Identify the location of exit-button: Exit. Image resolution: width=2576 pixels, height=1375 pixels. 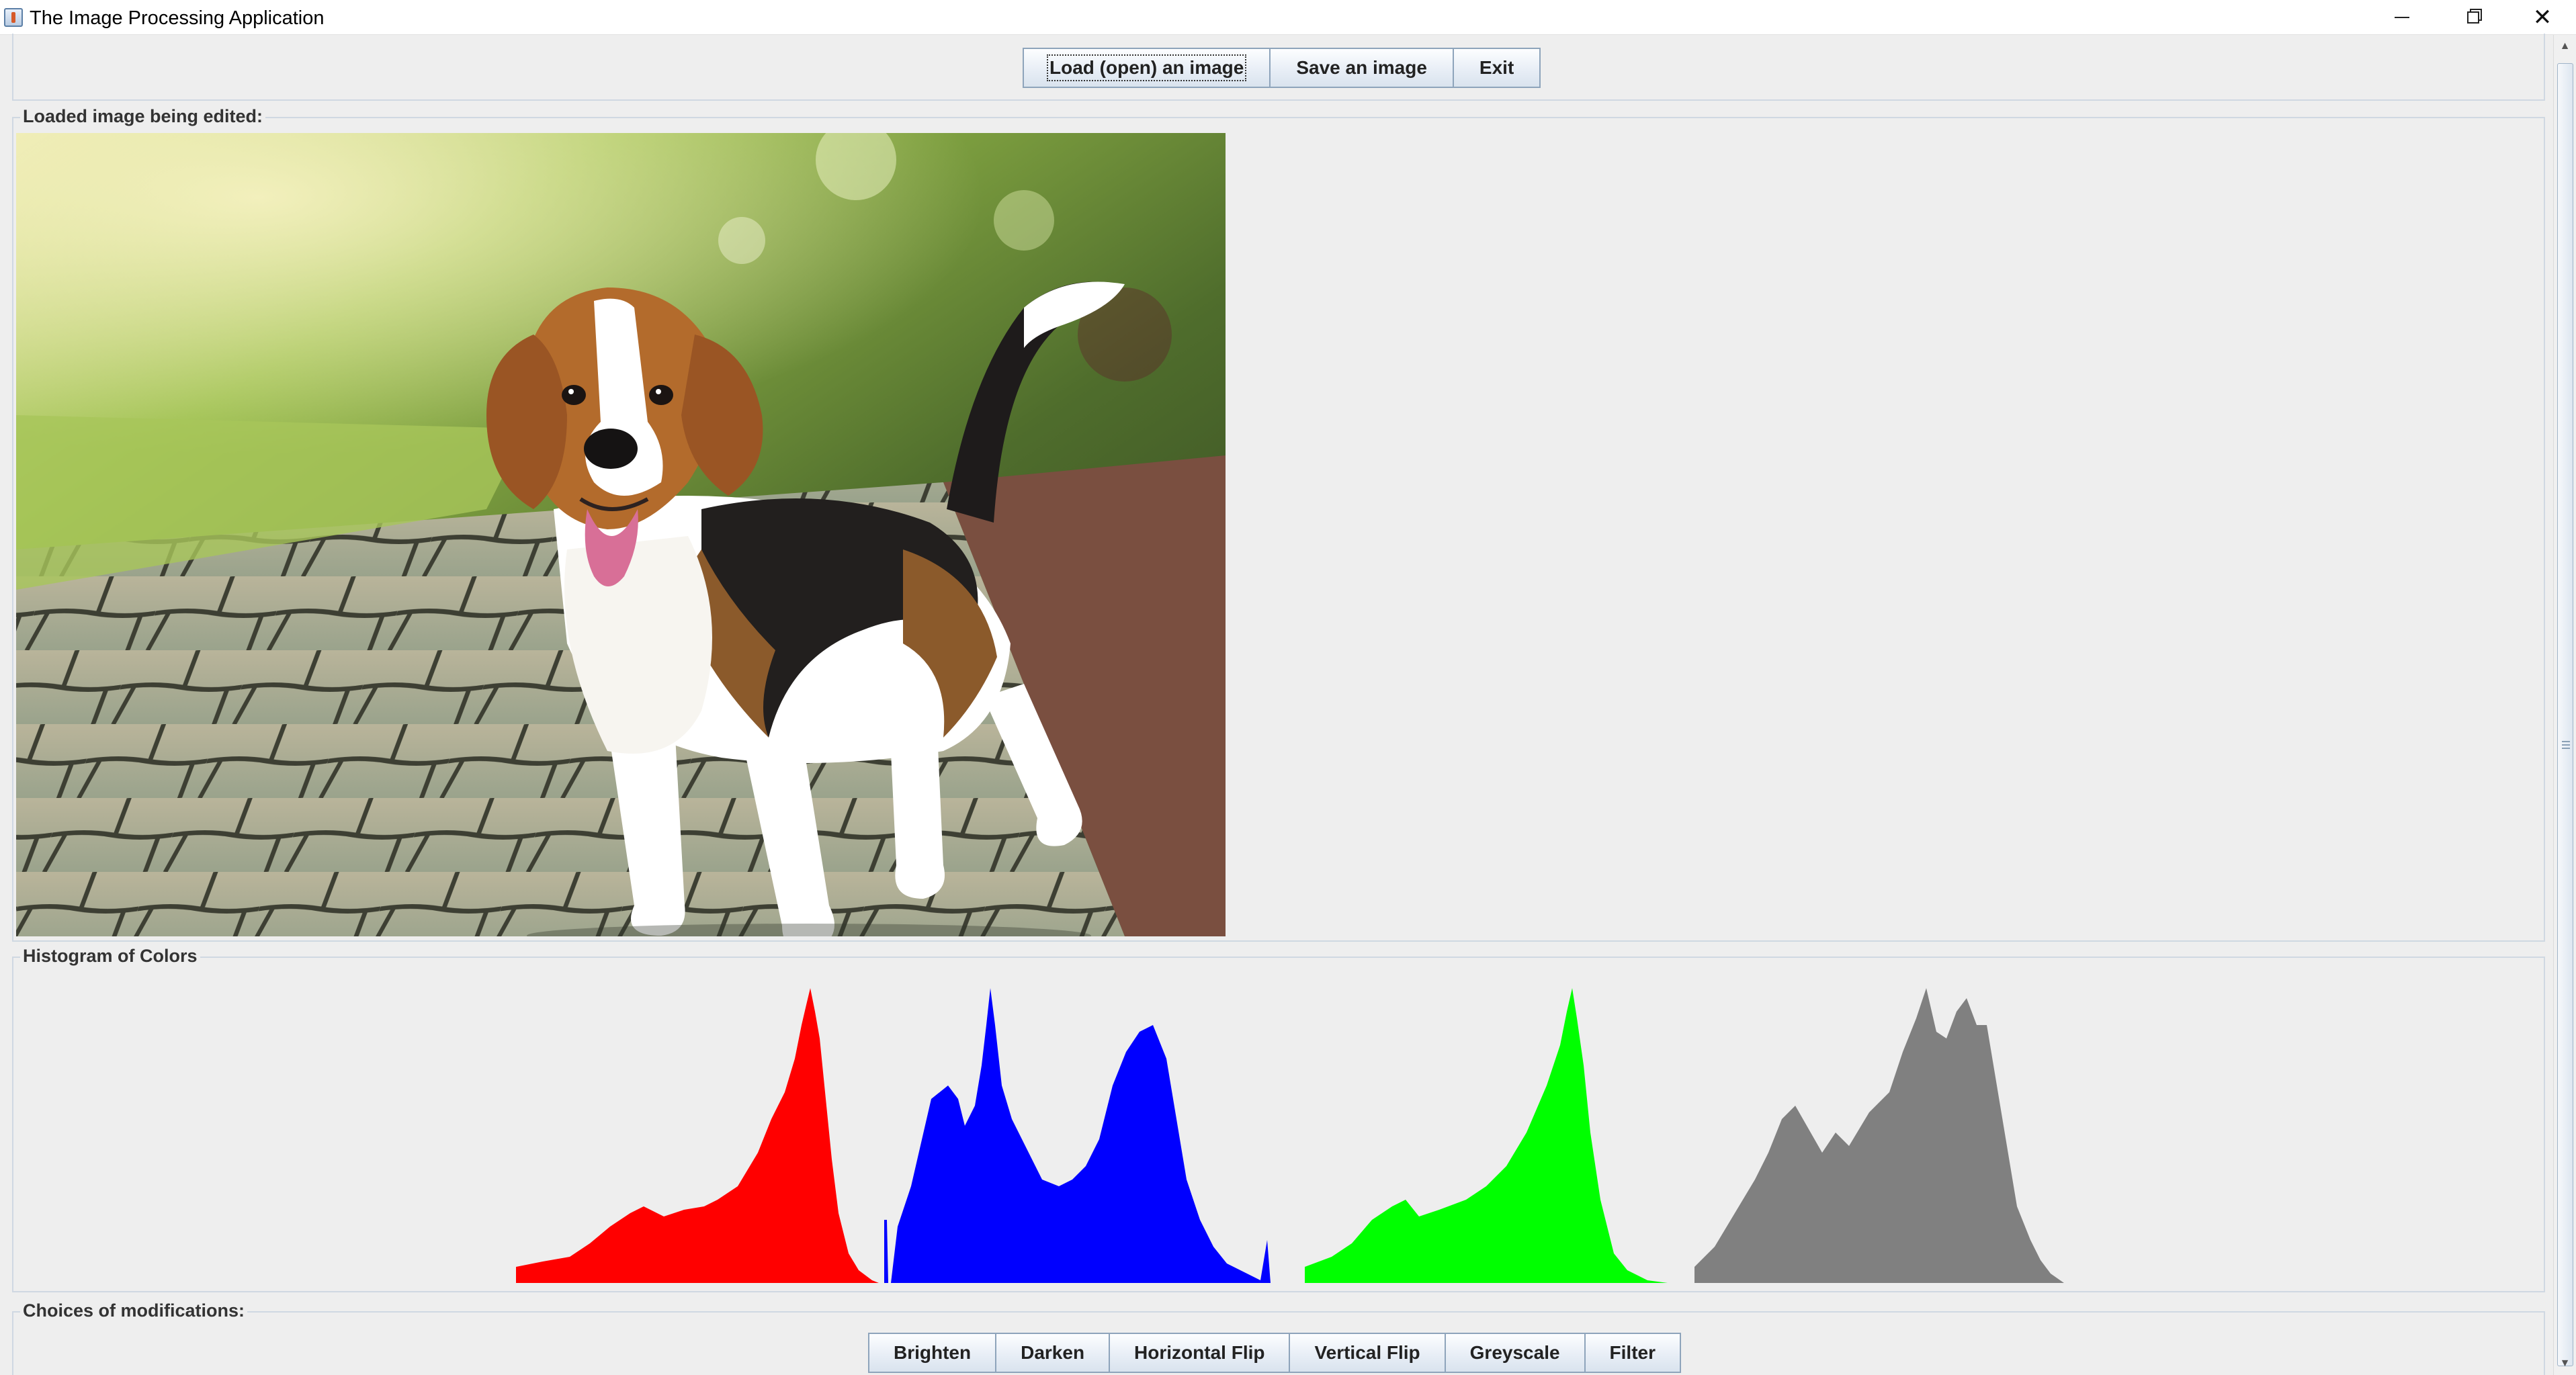
(1496, 68).